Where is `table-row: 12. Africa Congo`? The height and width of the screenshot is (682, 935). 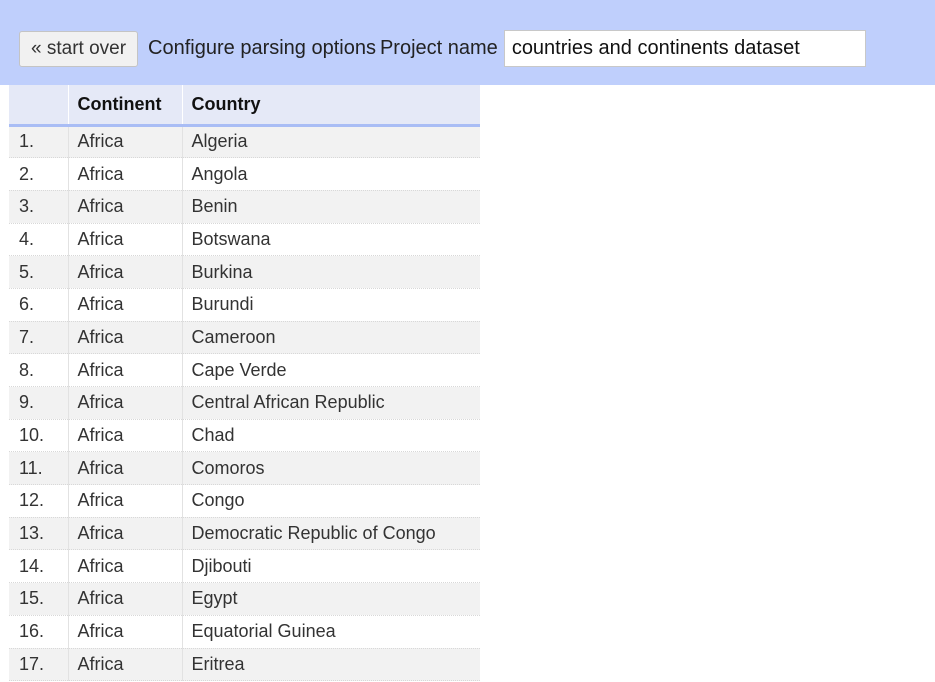 table-row: 12. Africa Congo is located at coordinates (244, 501).